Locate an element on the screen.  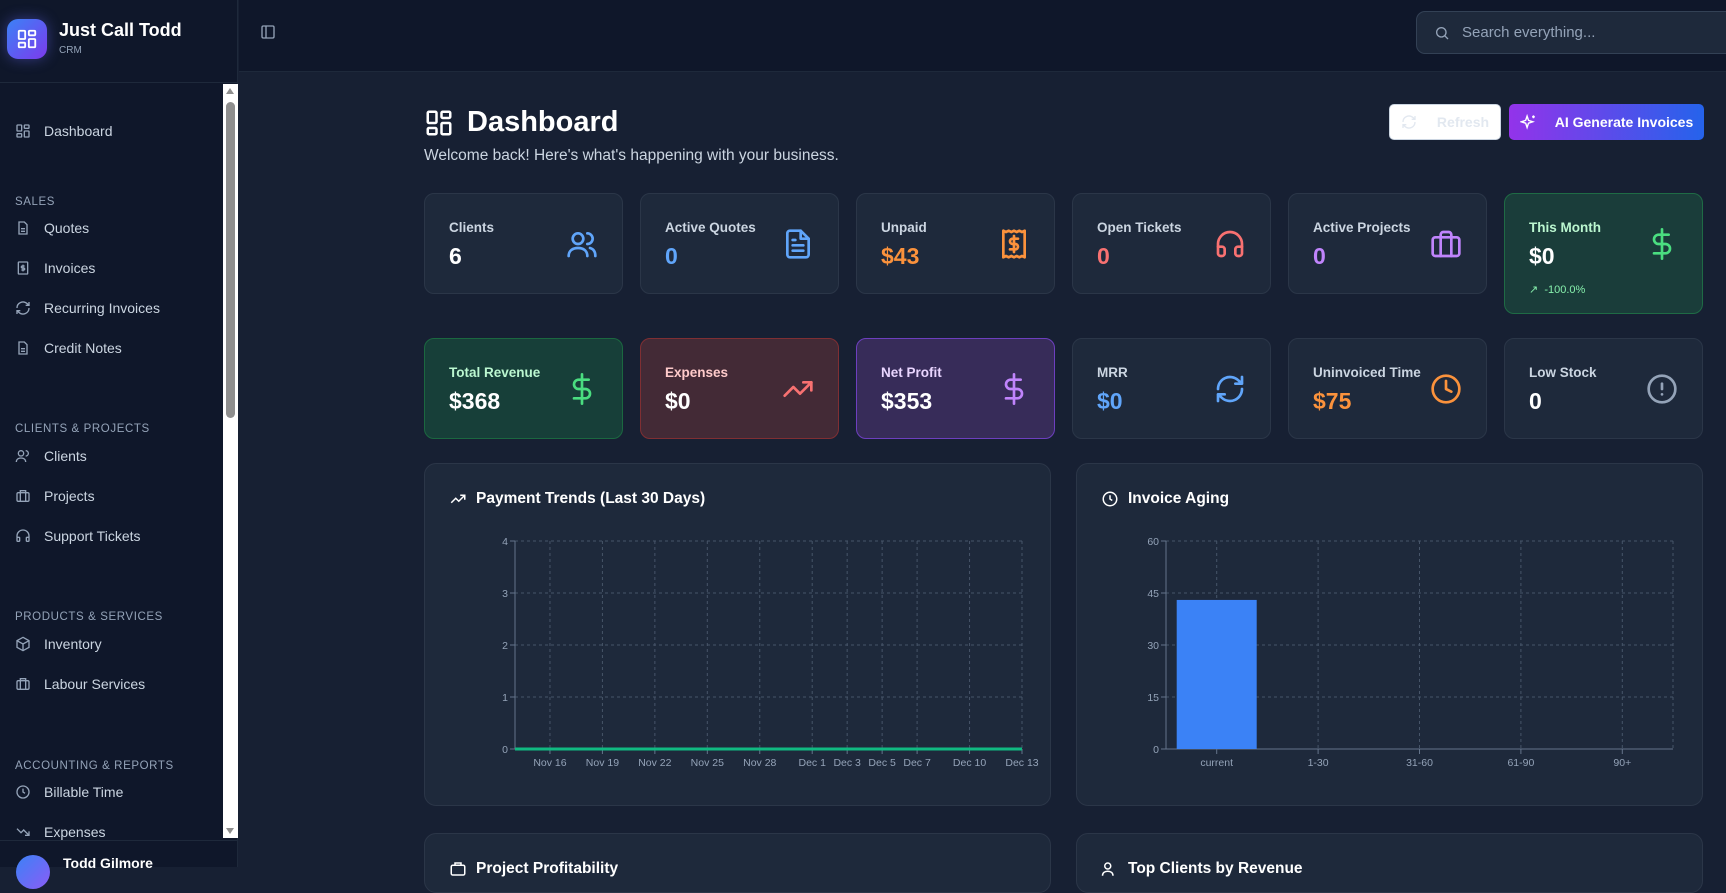
sidebar-item-billable-time: Billable Time is located at coordinates (69, 792).